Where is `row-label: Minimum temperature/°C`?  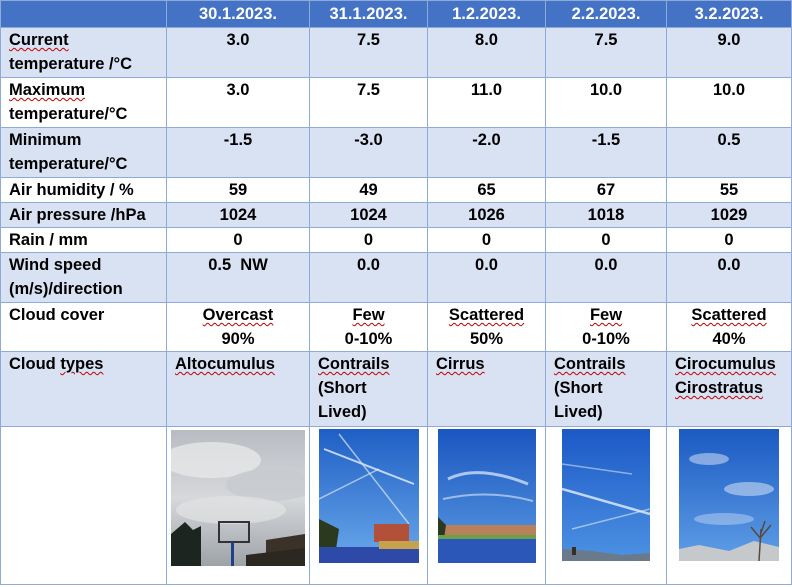 row-label: Minimum temperature/°C is located at coordinates (83, 152).